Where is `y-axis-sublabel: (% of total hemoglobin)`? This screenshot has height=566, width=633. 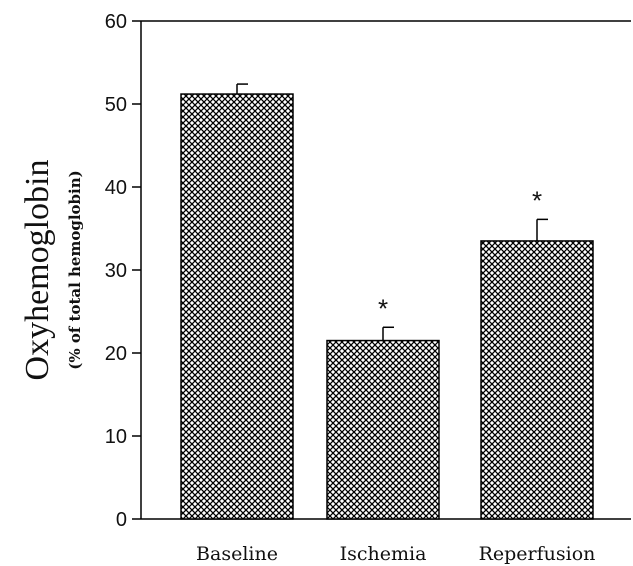
y-axis-sublabel: (% of total hemoglobin) is located at coordinates (75, 269).